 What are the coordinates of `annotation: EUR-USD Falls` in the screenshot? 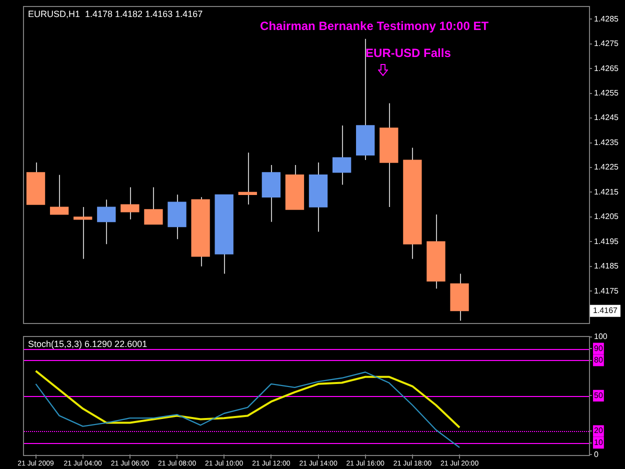 It's located at (409, 53).